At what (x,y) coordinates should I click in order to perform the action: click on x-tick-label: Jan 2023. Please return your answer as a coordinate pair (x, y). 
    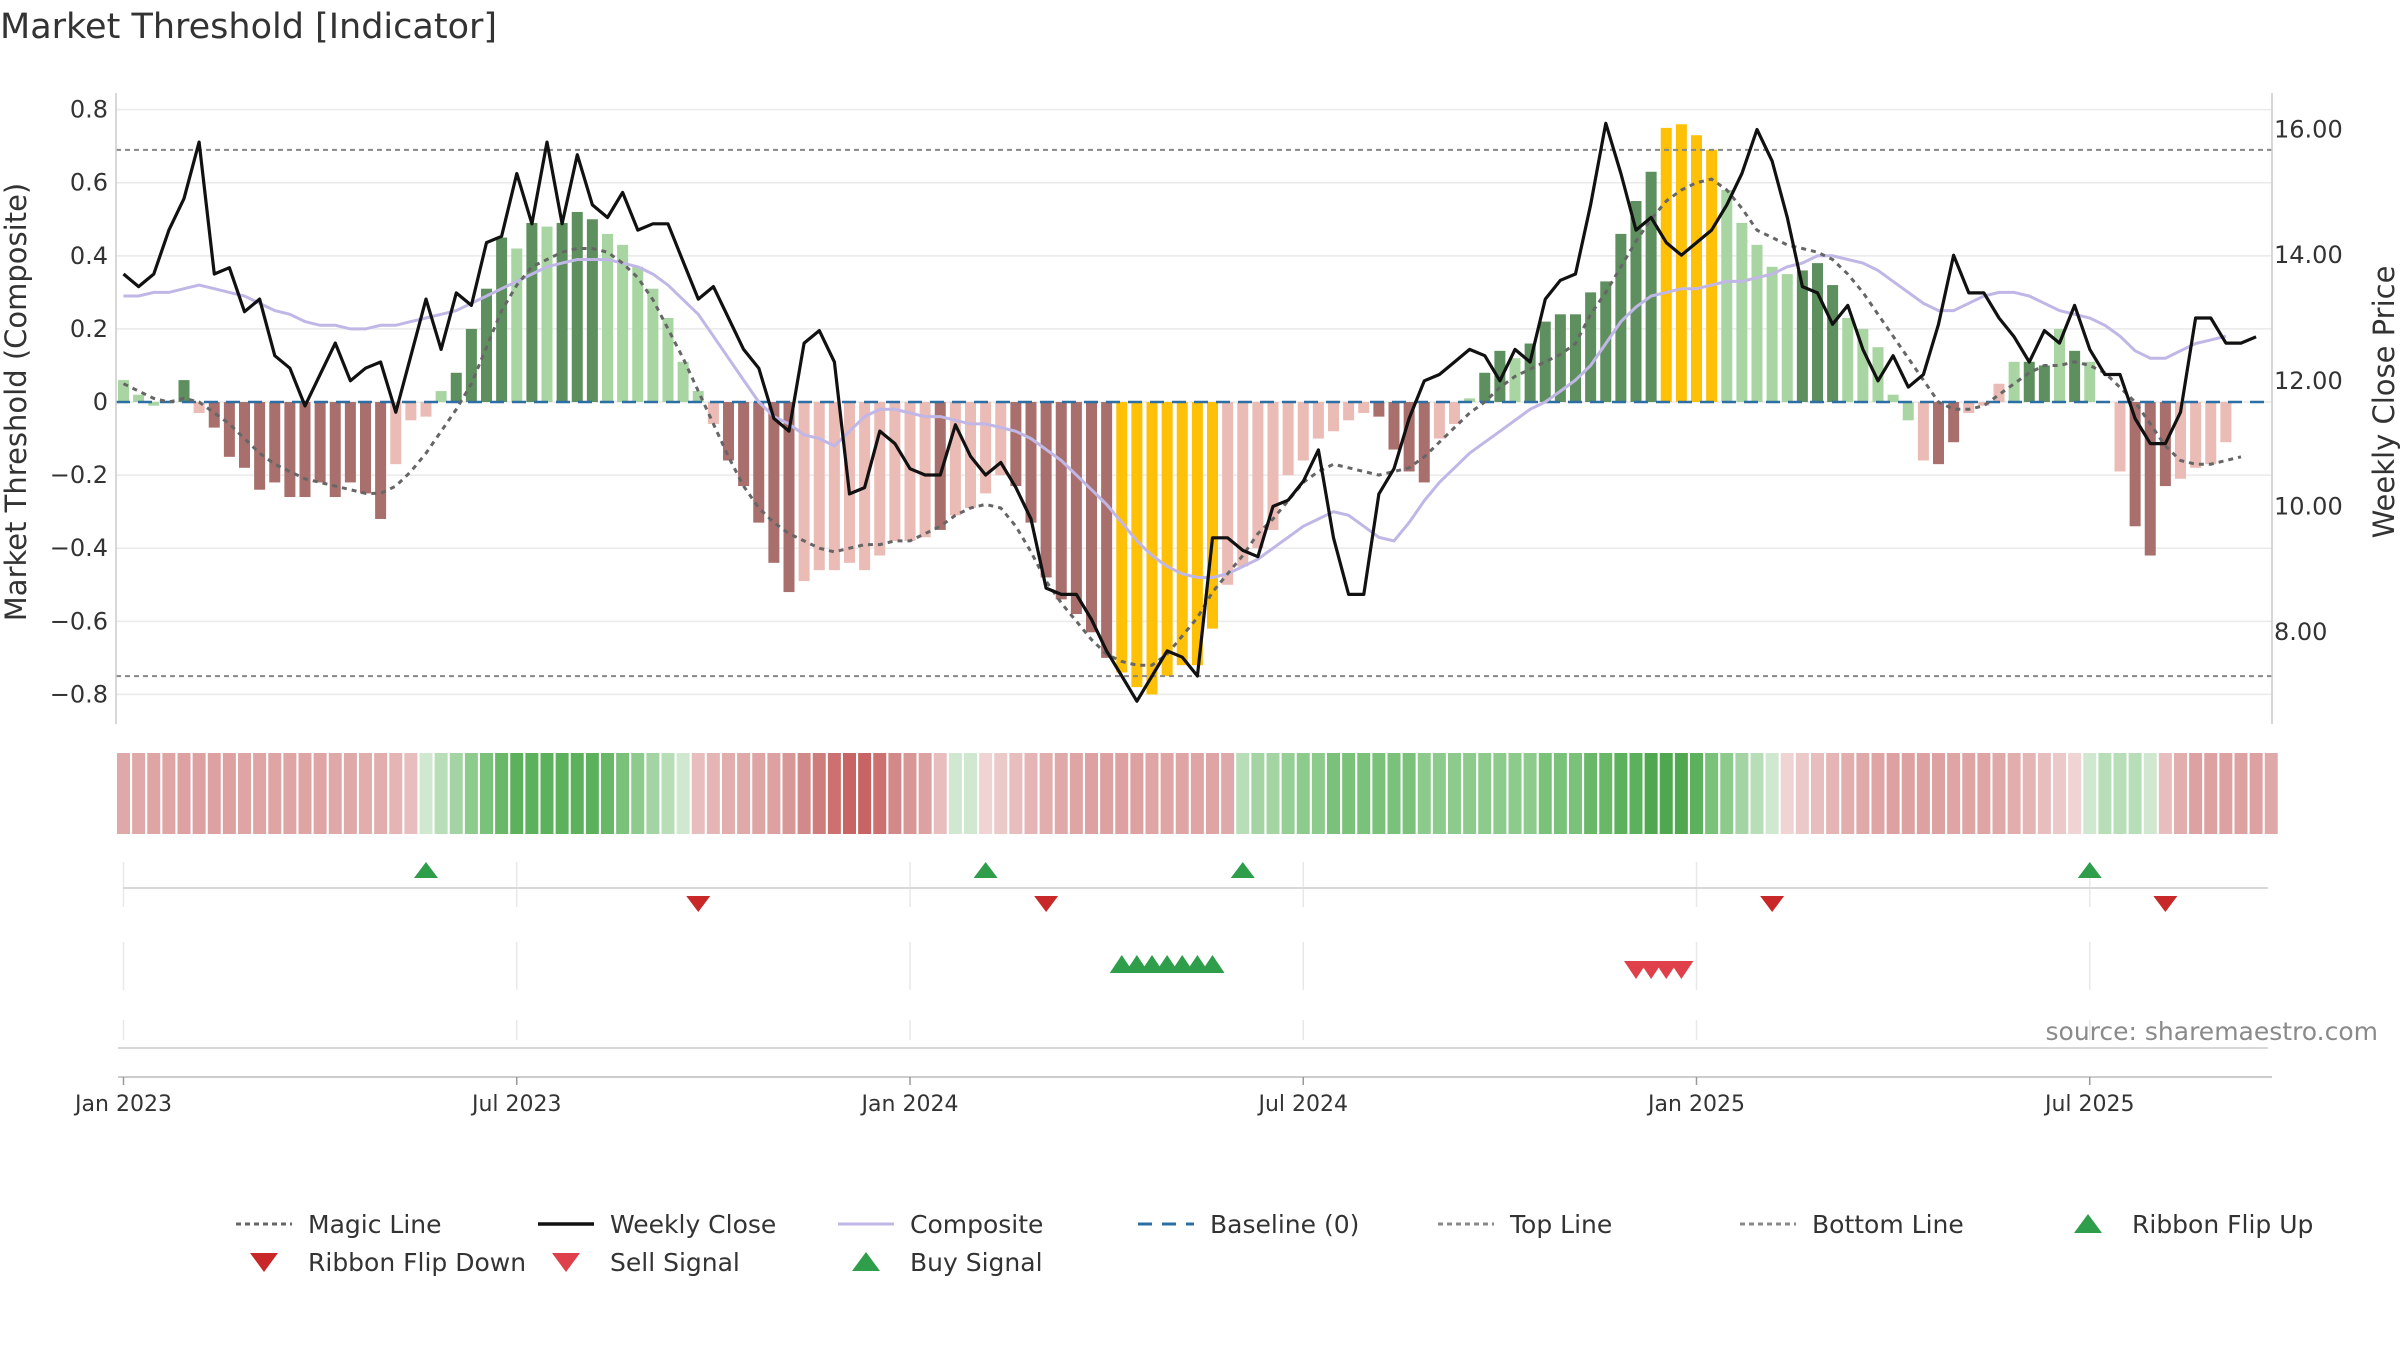
    Looking at the image, I should click on (122, 1104).